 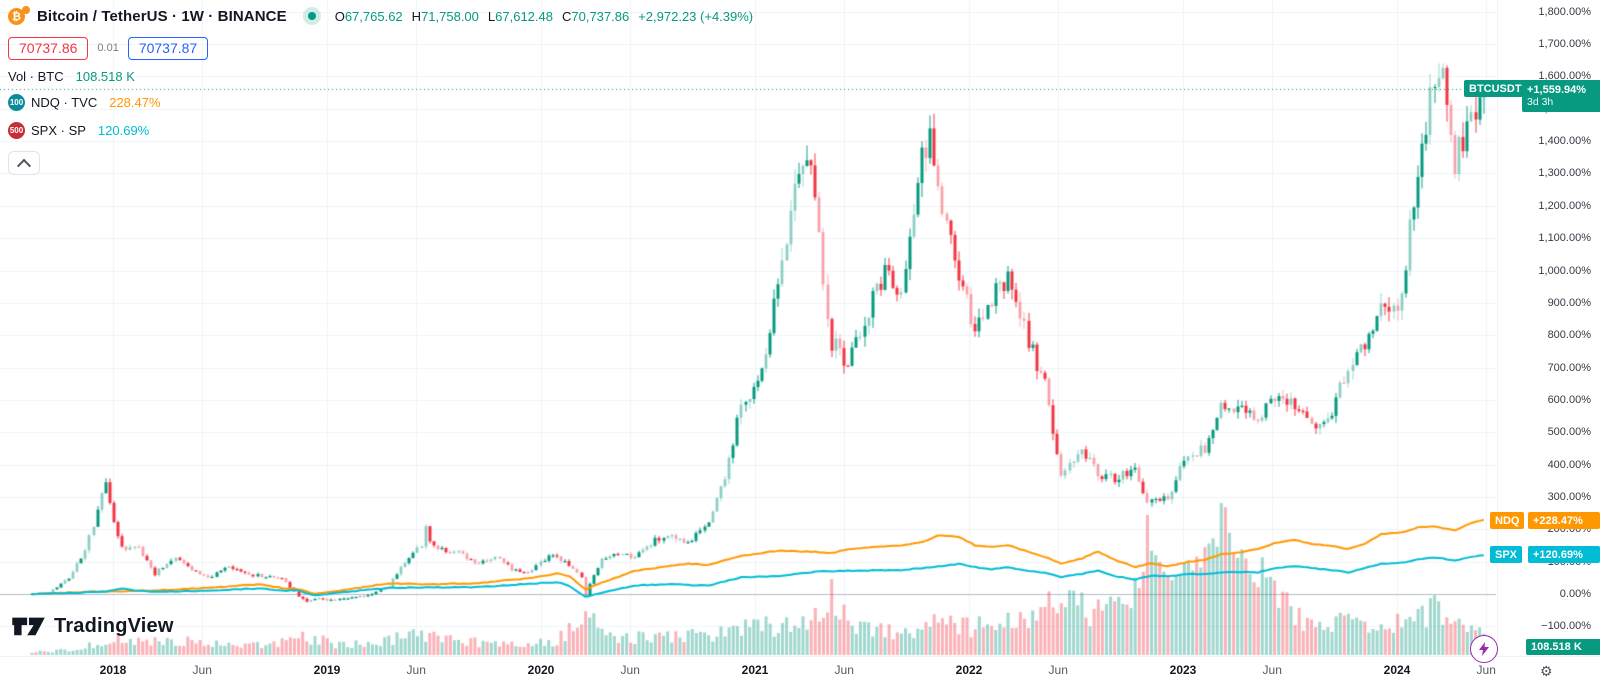 What do you see at coordinates (1564, 270) in the screenshot?
I see `price-axis-tick: 1,000.00%` at bounding box center [1564, 270].